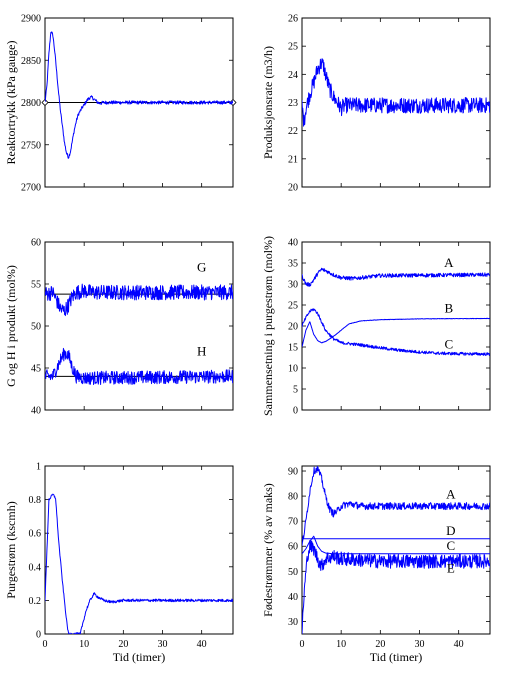  What do you see at coordinates (293, 103) in the screenshot?
I see `y-tick-label: 23` at bounding box center [293, 103].